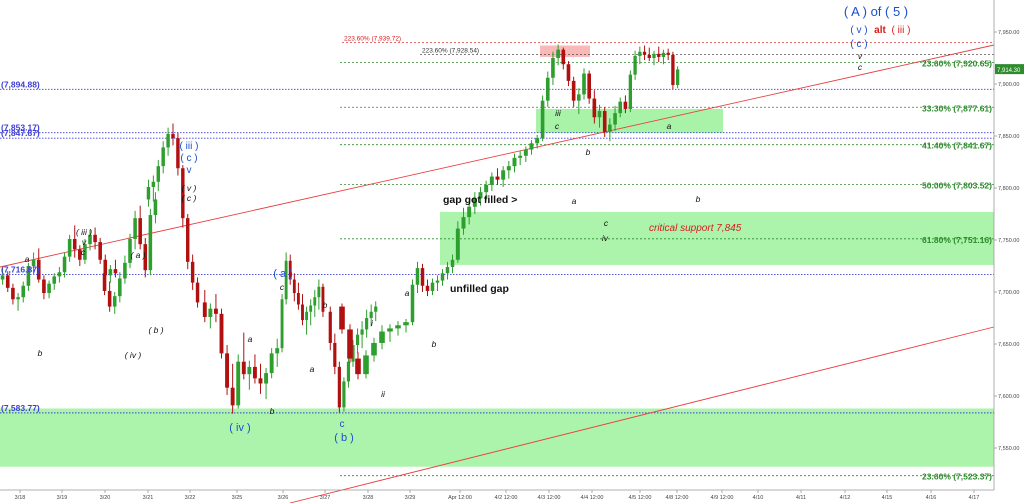  I want to click on x-tick-label: 4/4 12:00, so click(592, 498).